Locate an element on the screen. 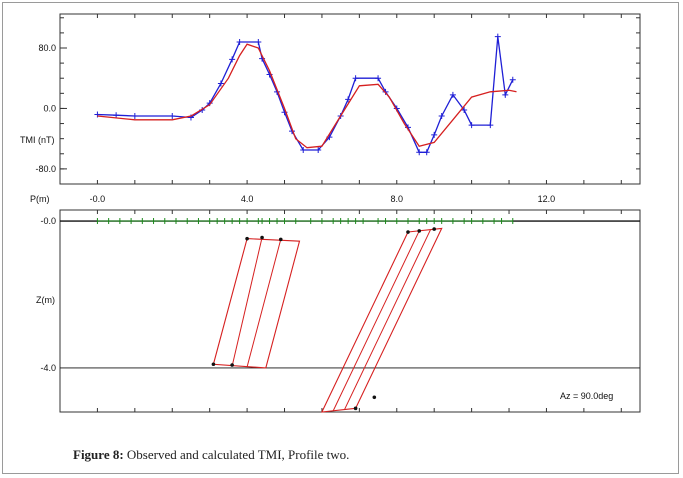  calculated-series-line is located at coordinates (307, 96).